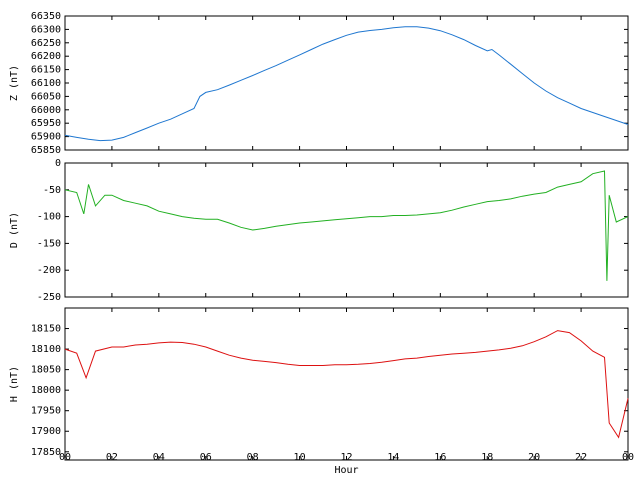 Image resolution: width=640 pixels, height=480 pixels. I want to click on x-tick-label: 06, so click(206, 457).